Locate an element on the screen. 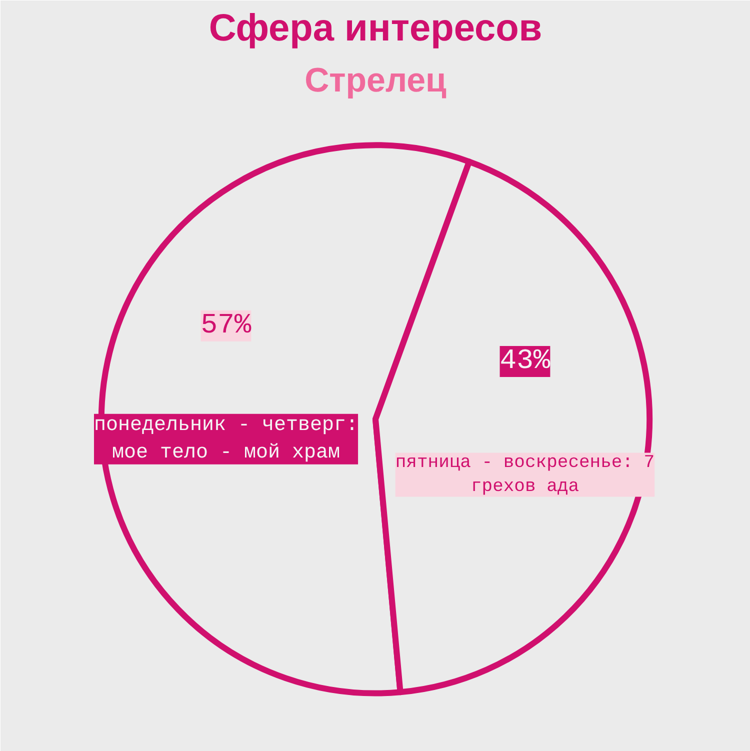  chart-subtitle: Стрелец is located at coordinates (375, 81).